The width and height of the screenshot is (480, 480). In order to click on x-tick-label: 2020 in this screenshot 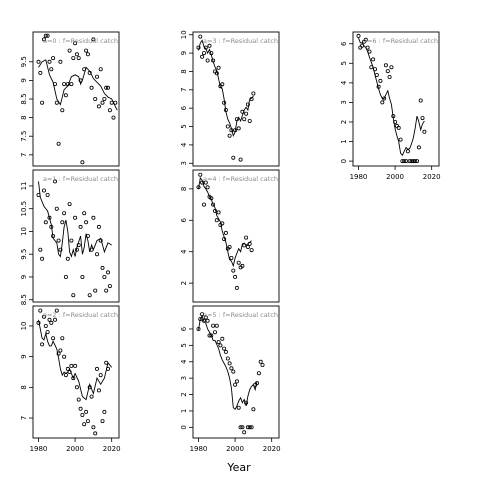, I will do `click(272, 449)`.